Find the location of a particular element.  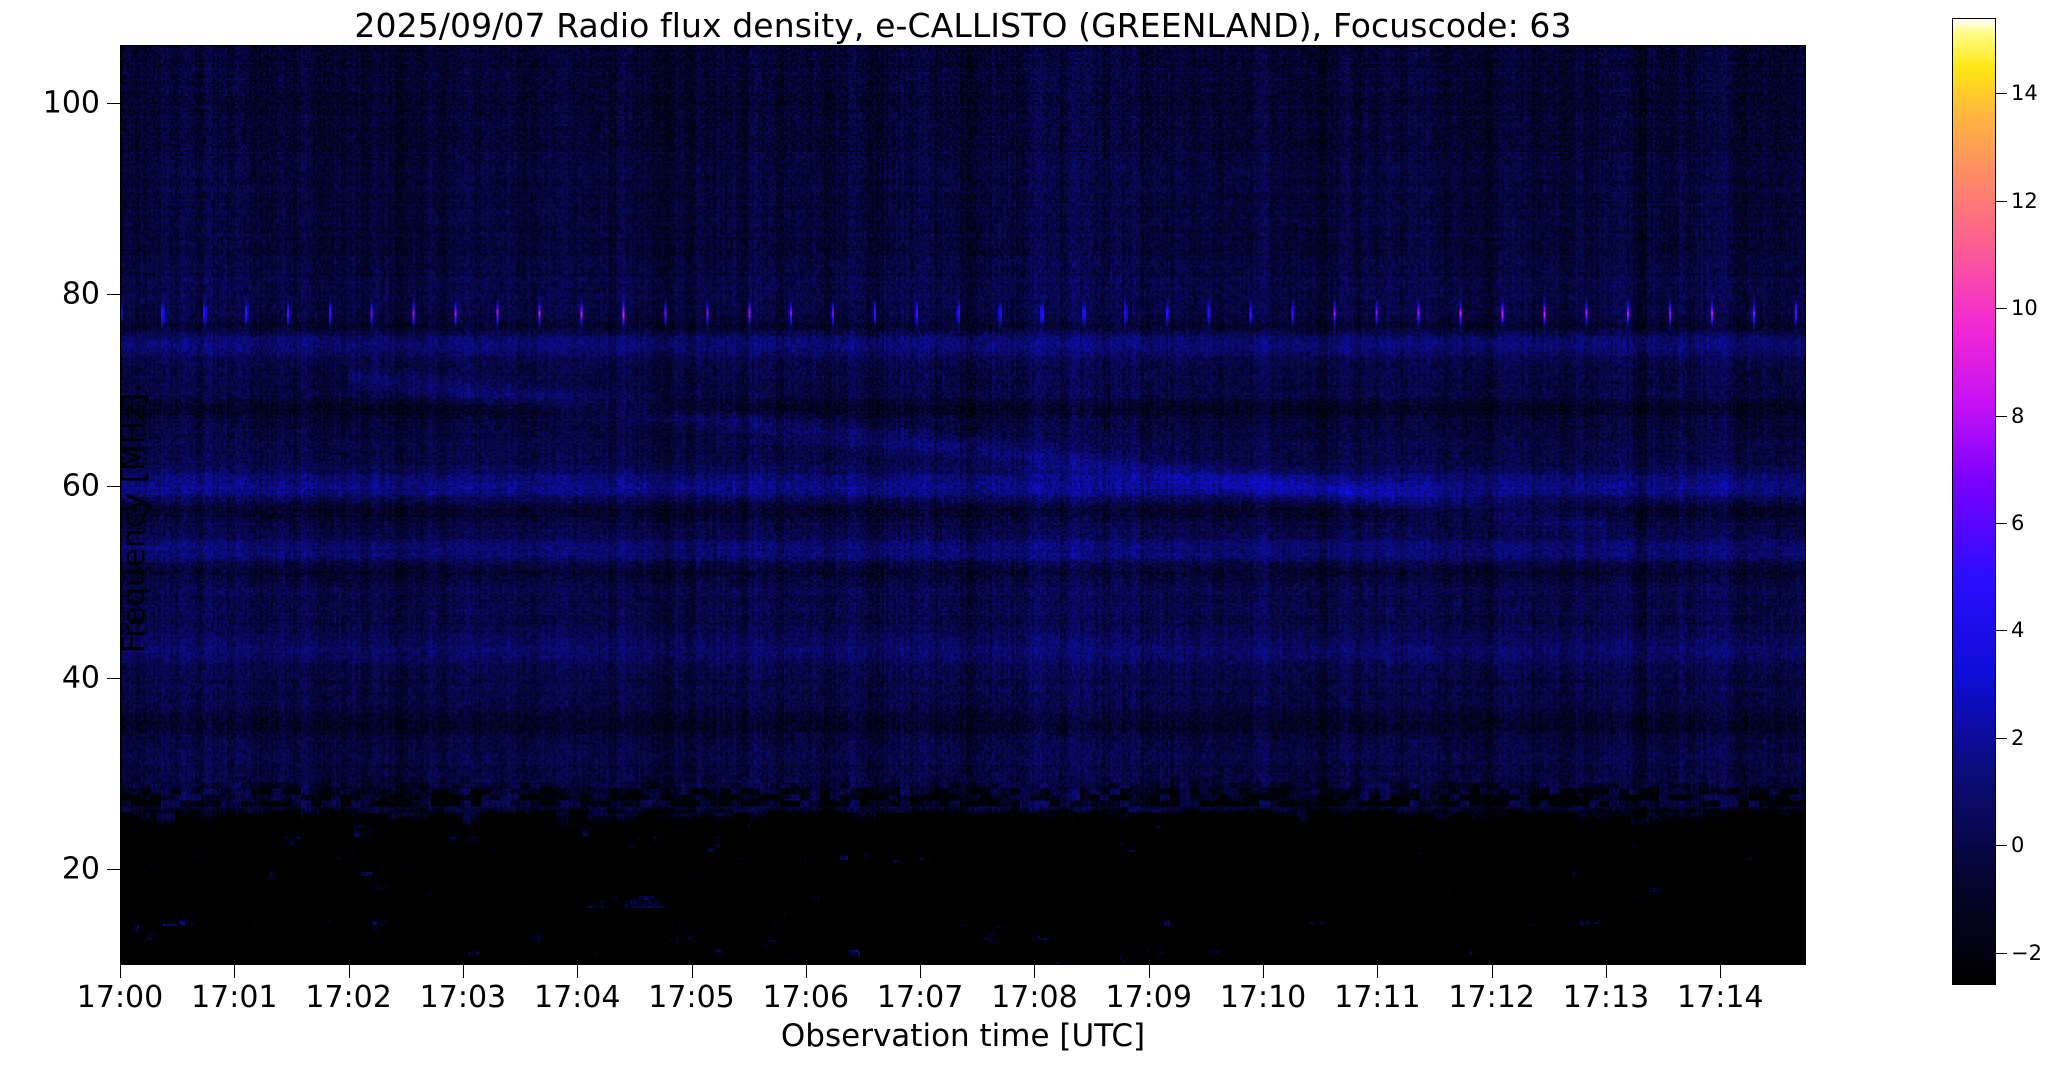

colorbar-tick-label: 8 is located at coordinates (2018, 415).